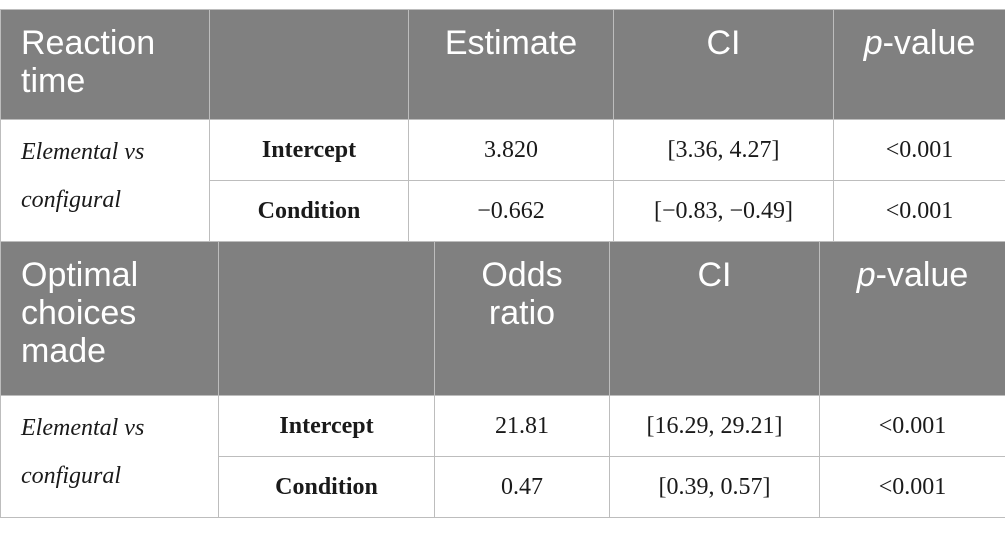 Image resolution: width=1005 pixels, height=533 pixels. Describe the element at coordinates (511, 211) in the screenshot. I see `estimate-cell: −0.662` at that location.